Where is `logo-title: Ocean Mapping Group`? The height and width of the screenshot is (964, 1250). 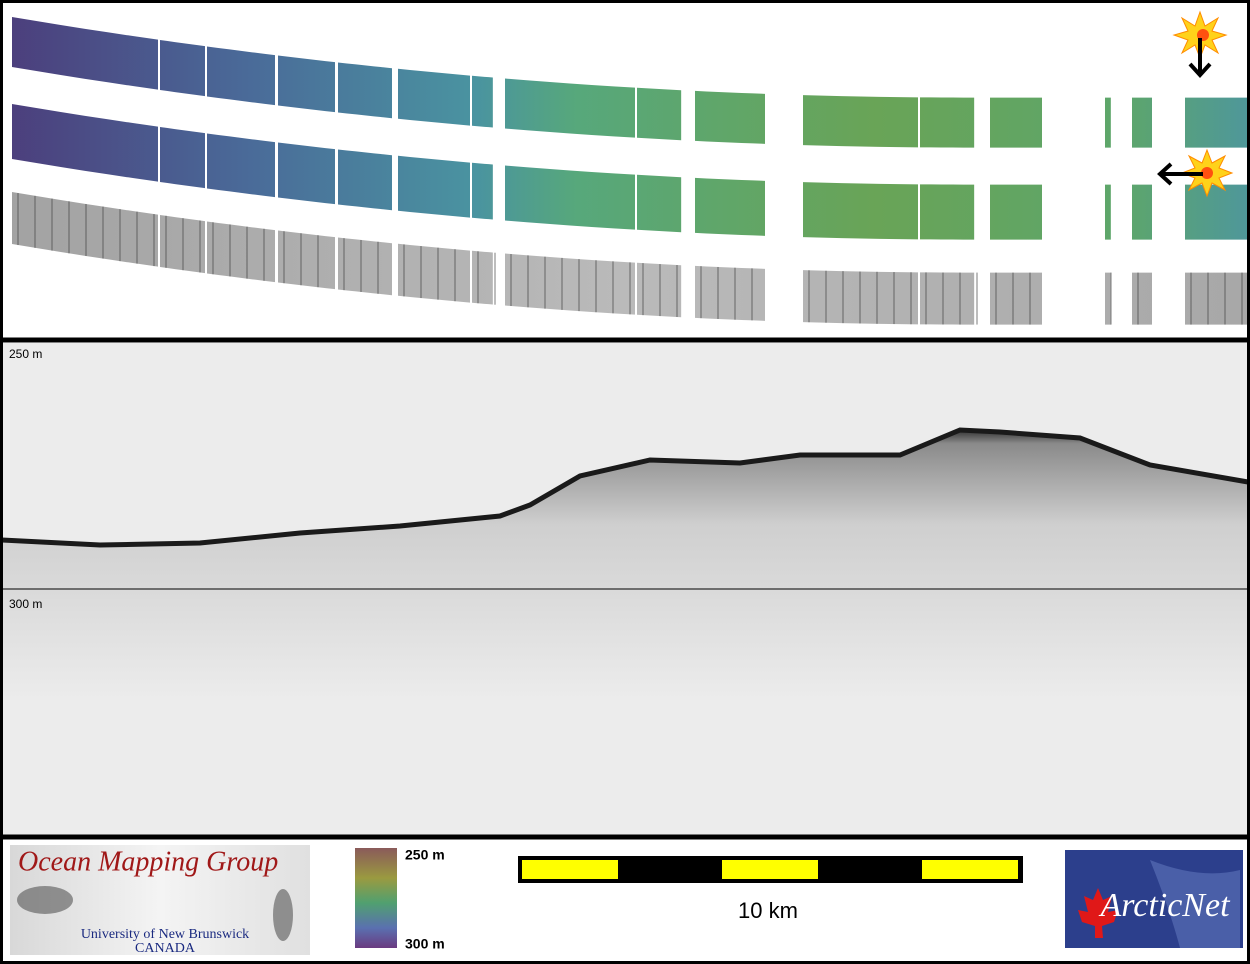
logo-title: Ocean Mapping Group is located at coordinates (148, 861).